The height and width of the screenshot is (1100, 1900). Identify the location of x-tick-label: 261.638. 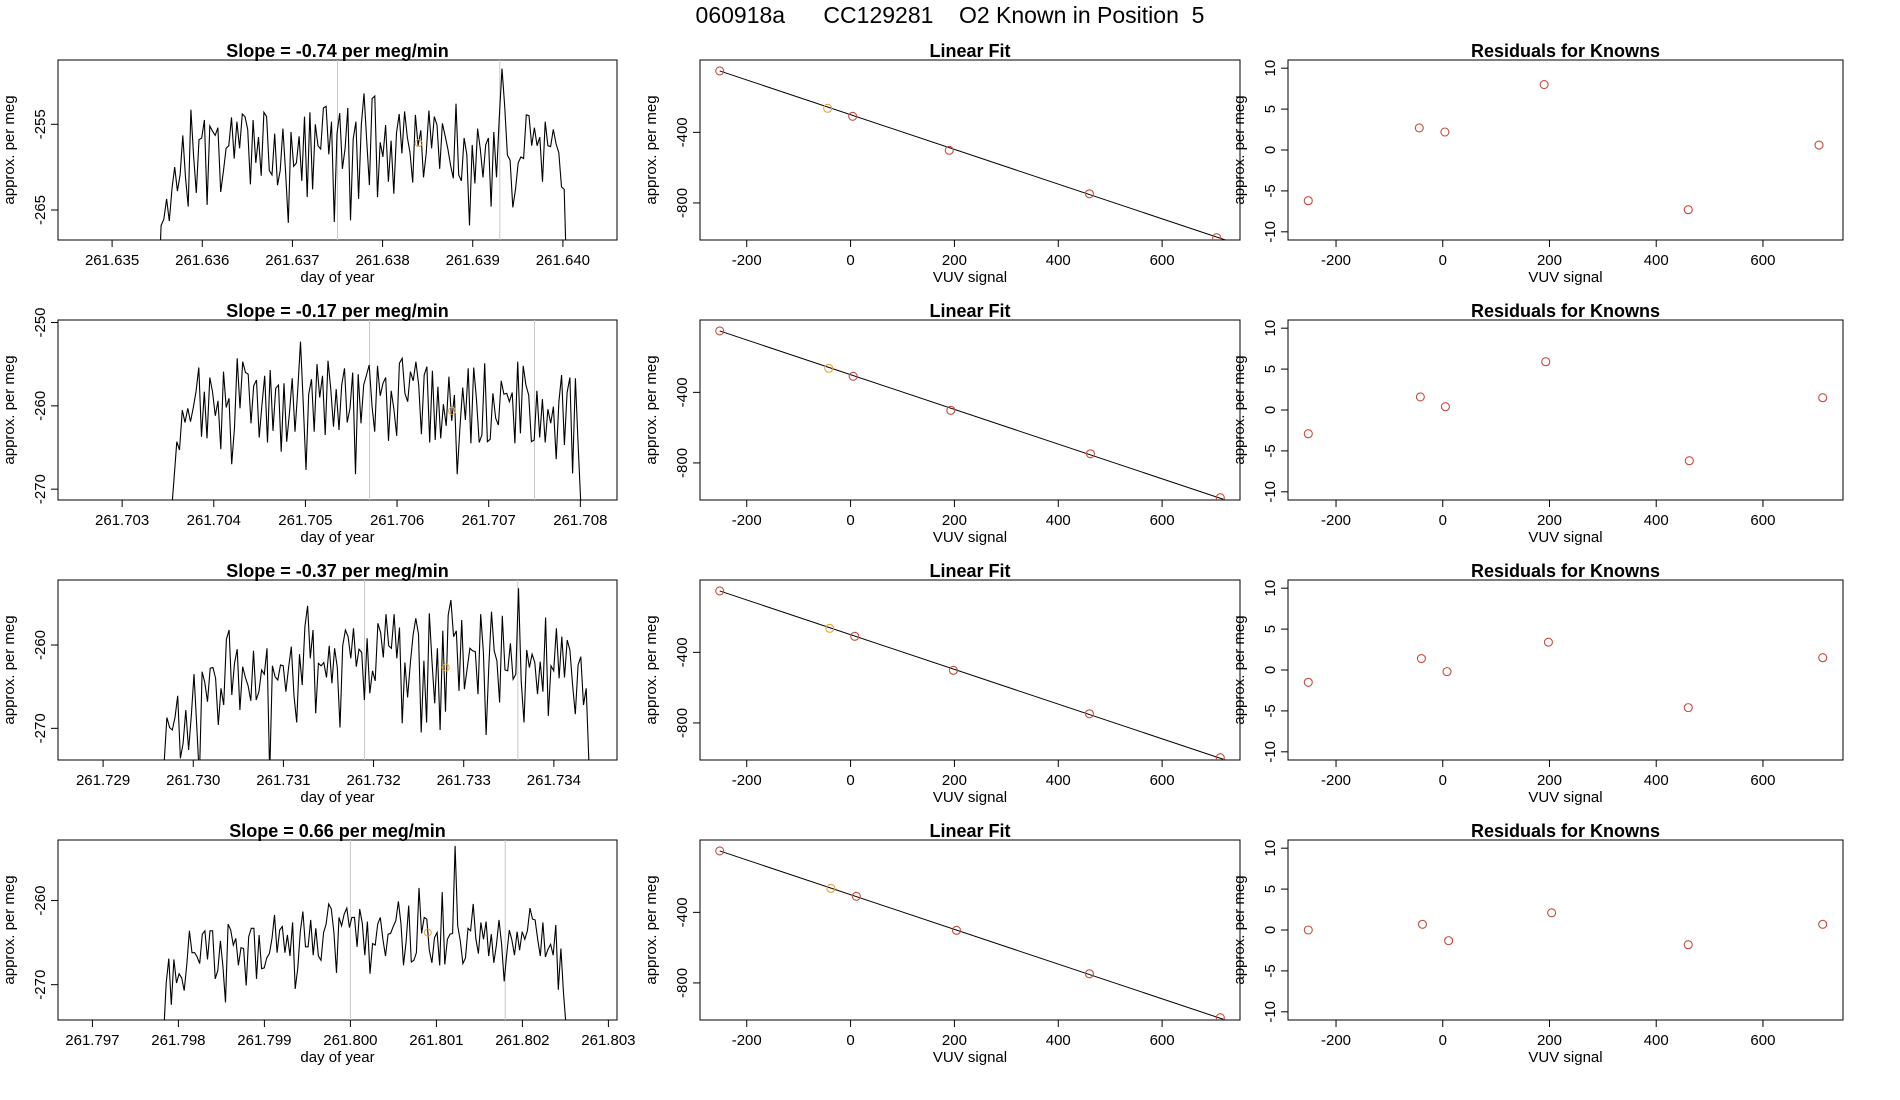
(382, 260).